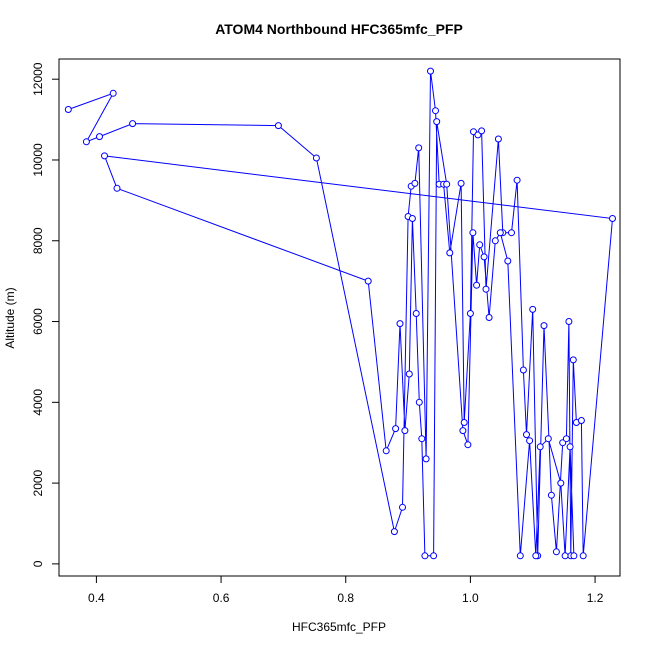  I want to click on chart-title: ATOM4 Northbound HFC365mfc_PFP, so click(339, 29).